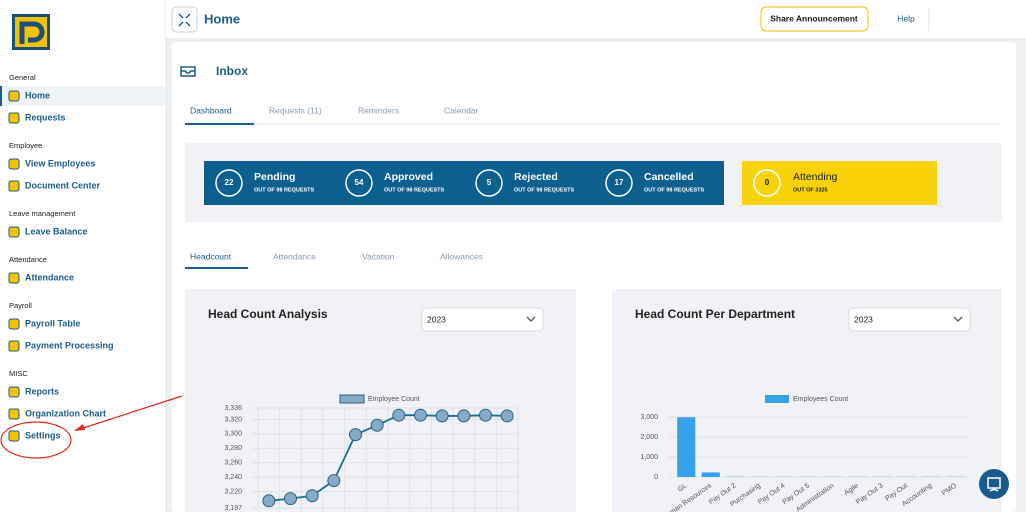  Describe the element at coordinates (222, 18) in the screenshot. I see `page-title: Home` at that location.